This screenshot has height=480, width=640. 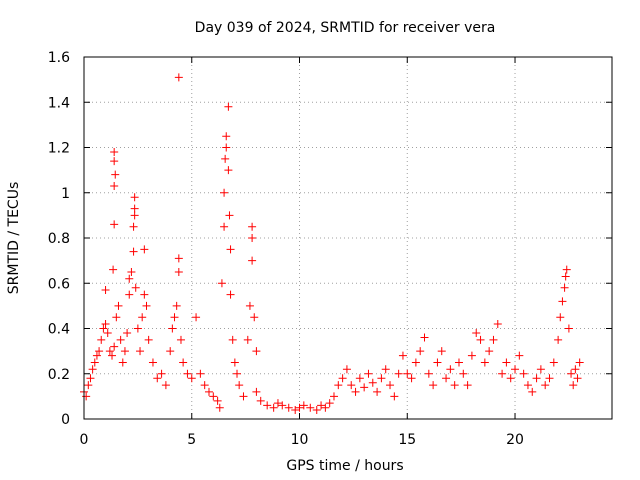 What do you see at coordinates (59, 149) in the screenshot?
I see `y-tick-label: 1.2` at bounding box center [59, 149].